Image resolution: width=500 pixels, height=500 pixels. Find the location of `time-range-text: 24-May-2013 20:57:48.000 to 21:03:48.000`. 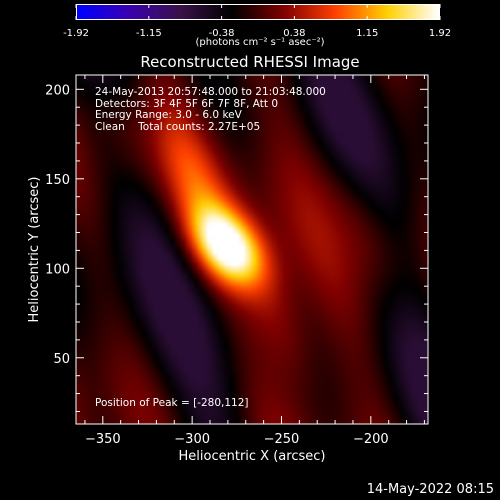

time-range-text: 24-May-2013 20:57:48.000 to 21:03:48.000 is located at coordinates (210, 92).